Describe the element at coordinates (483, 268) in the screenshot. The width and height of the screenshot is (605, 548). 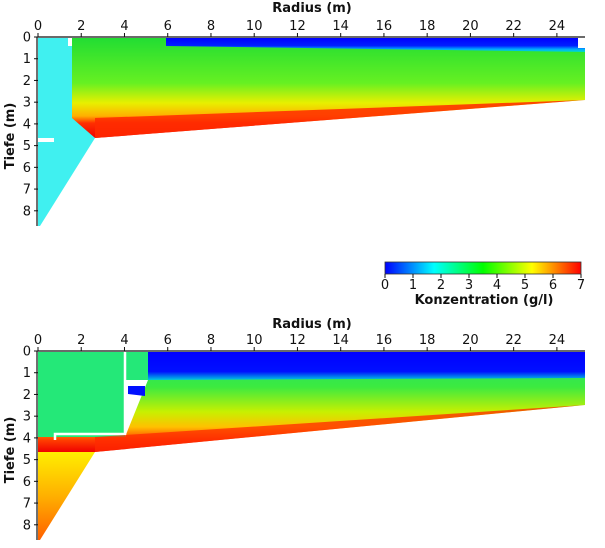
I see `colorbar-scale` at that location.